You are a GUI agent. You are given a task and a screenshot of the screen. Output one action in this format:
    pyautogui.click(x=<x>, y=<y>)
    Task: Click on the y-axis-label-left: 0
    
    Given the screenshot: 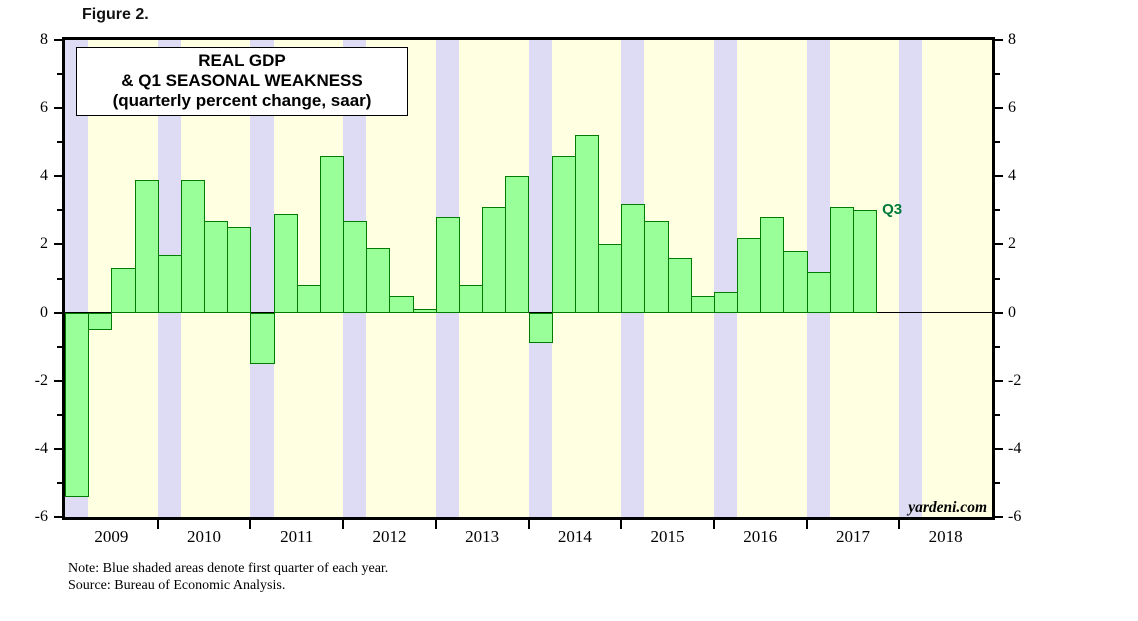 What is the action you would take?
    pyautogui.click(x=44, y=312)
    